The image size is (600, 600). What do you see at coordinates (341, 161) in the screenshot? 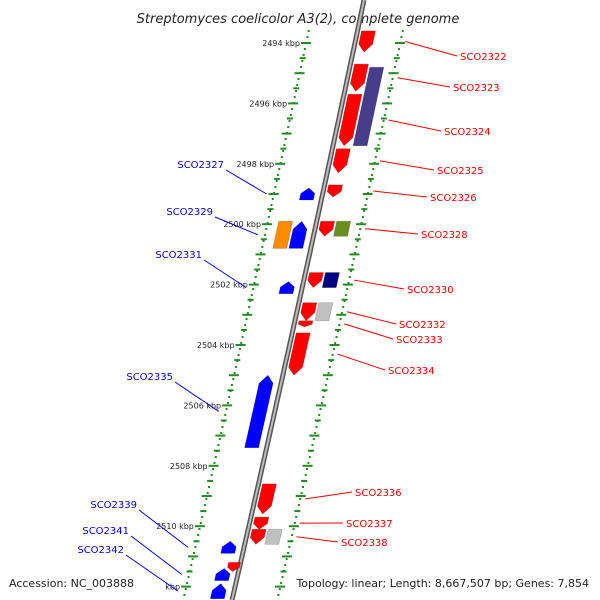
I see `gene-sco2325` at bounding box center [341, 161].